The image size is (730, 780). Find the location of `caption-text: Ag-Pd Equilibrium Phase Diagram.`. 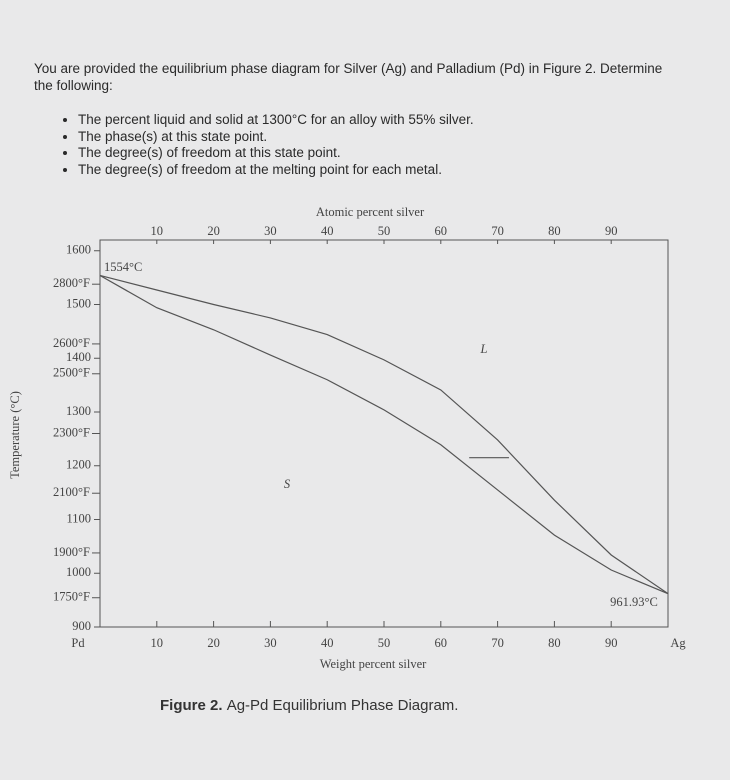

caption-text: Ag-Pd Equilibrium Phase Diagram. is located at coordinates (342, 705).